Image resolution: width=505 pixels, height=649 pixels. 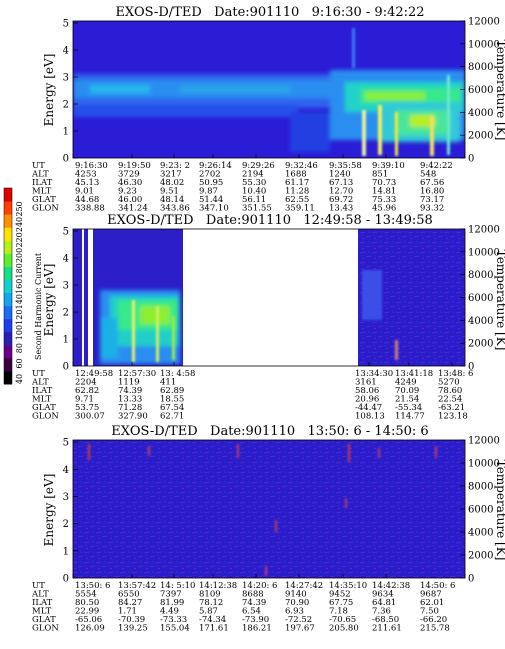 What do you see at coordinates (175, 629) in the screenshot?
I see `table-cell: 155.04` at bounding box center [175, 629].